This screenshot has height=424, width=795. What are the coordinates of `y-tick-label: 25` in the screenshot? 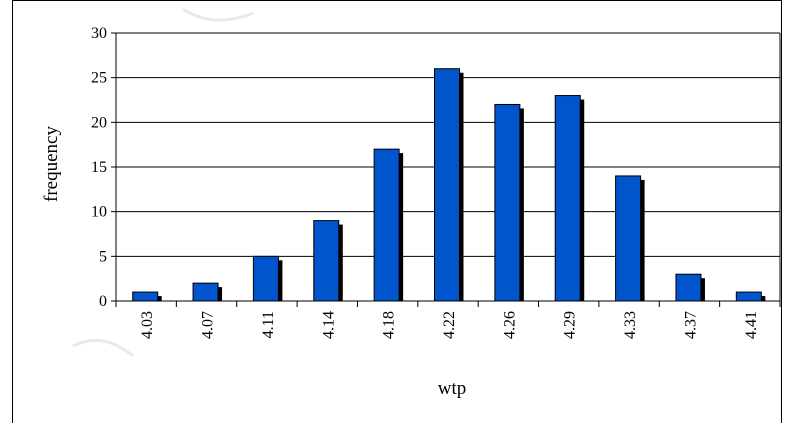 It's located at (99, 78).